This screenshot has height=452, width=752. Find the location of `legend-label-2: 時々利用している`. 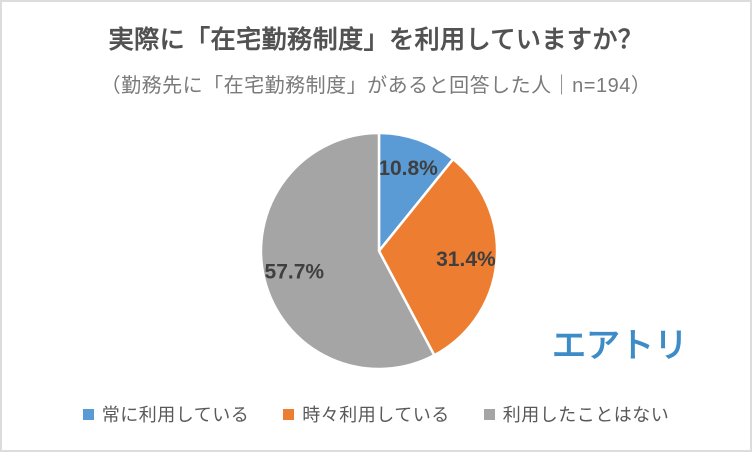

legend-label-2: 時々利用している is located at coordinates (376, 415).